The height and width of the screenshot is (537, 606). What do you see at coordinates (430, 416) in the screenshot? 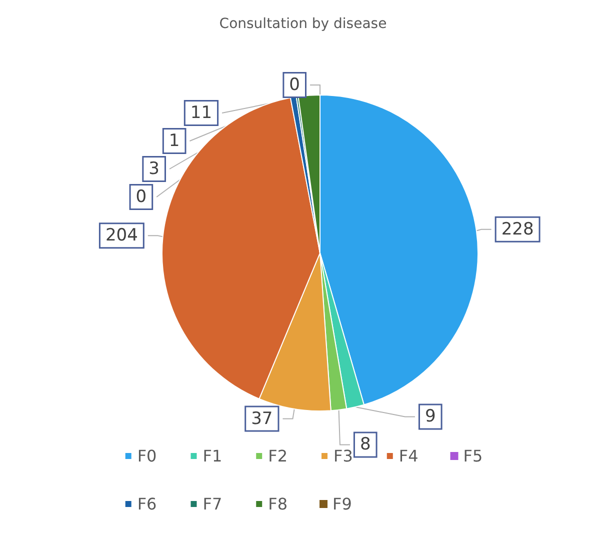
I see `data-label: 9` at bounding box center [430, 416].